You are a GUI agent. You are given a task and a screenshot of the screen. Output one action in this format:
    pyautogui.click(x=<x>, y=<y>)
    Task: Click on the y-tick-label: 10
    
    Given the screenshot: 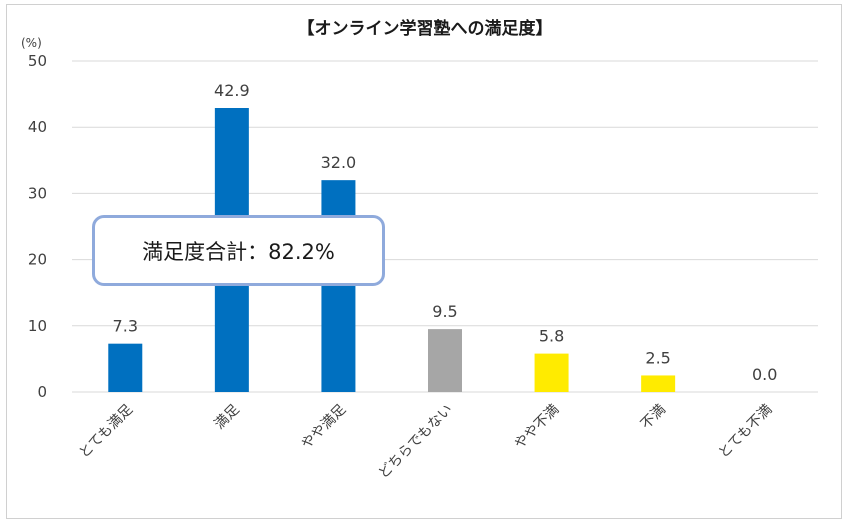 What is the action you would take?
    pyautogui.click(x=37, y=326)
    